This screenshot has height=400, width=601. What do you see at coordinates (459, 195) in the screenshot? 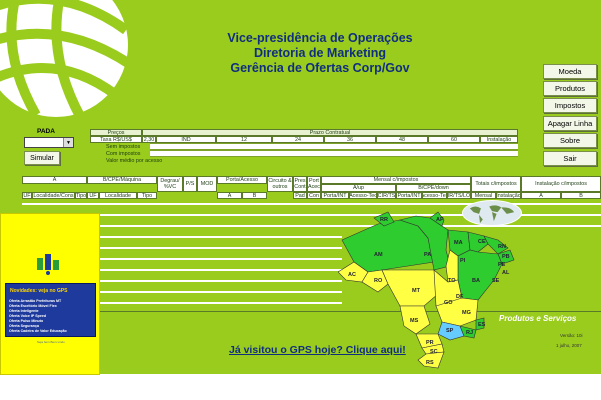
I see `leaf-cir-ts-loc-b: CIR/TS/LOC` at bounding box center [459, 195].